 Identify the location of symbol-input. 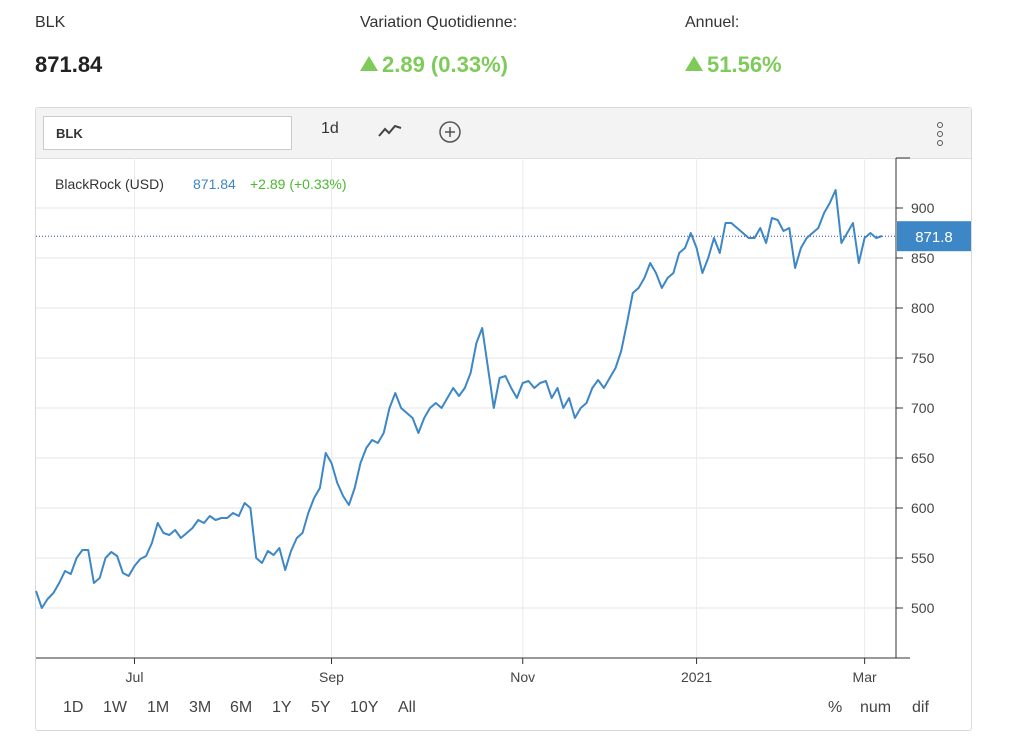
(167, 133).